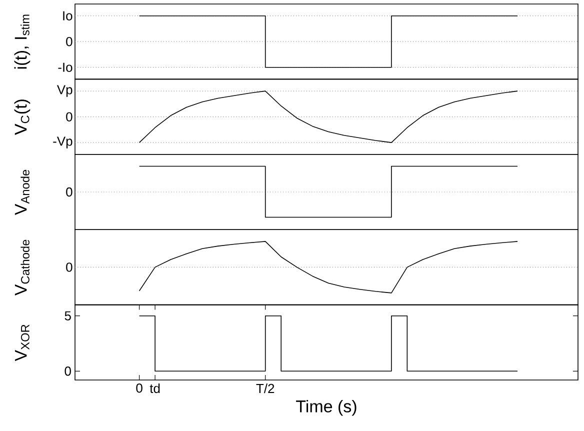 The width and height of the screenshot is (584, 431). Describe the element at coordinates (265, 389) in the screenshot. I see `x-tick-label: T/2` at that location.